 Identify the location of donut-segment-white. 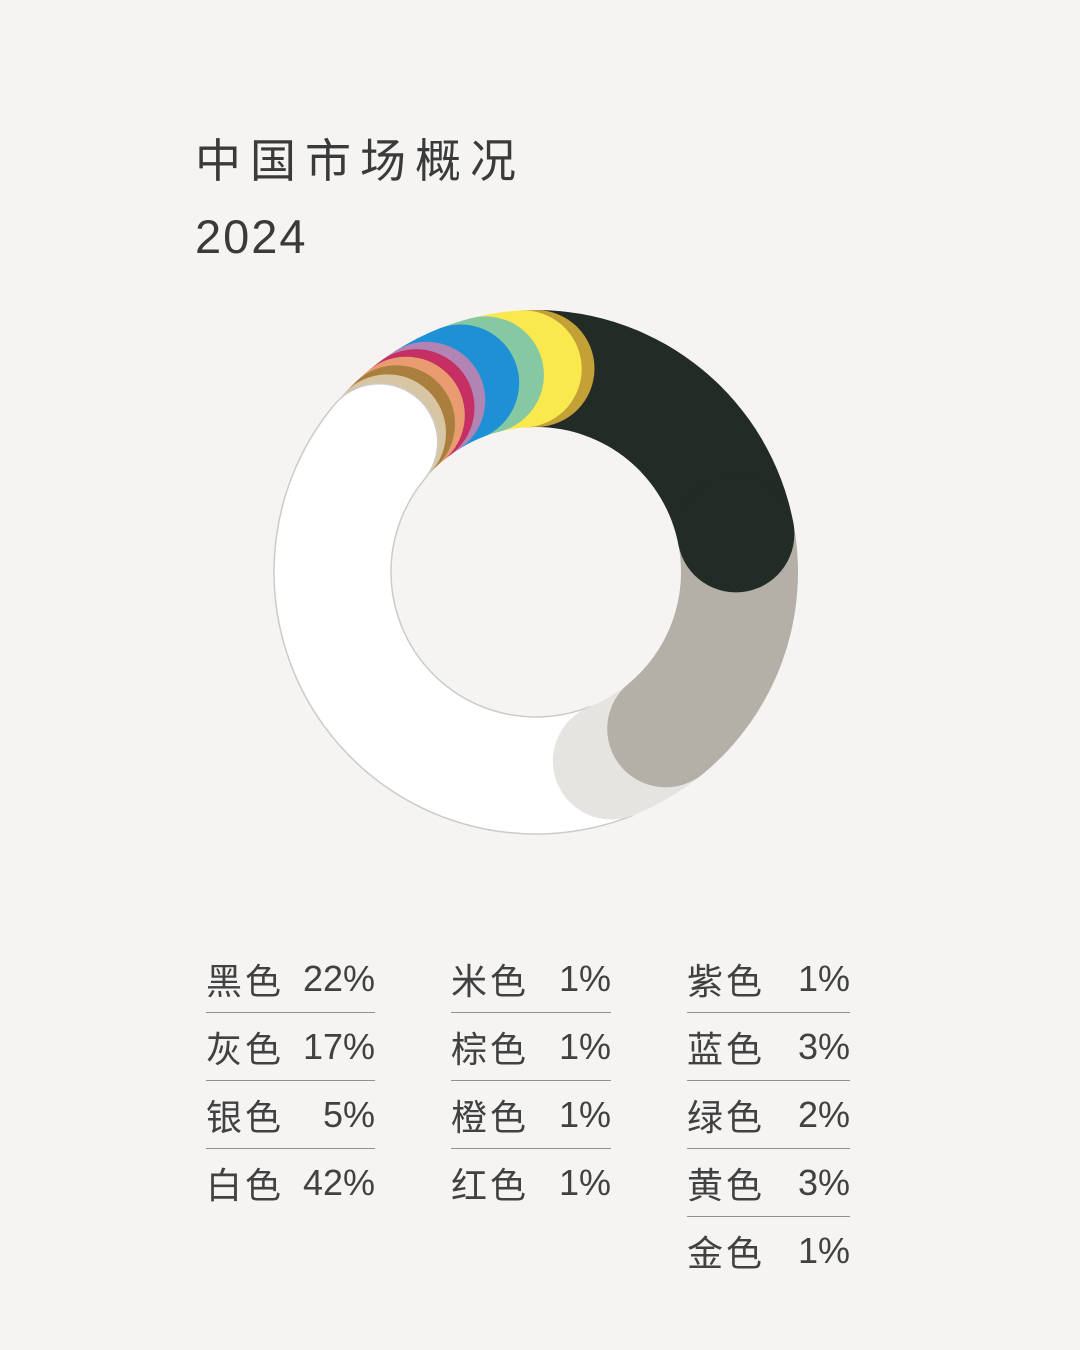
(453, 609).